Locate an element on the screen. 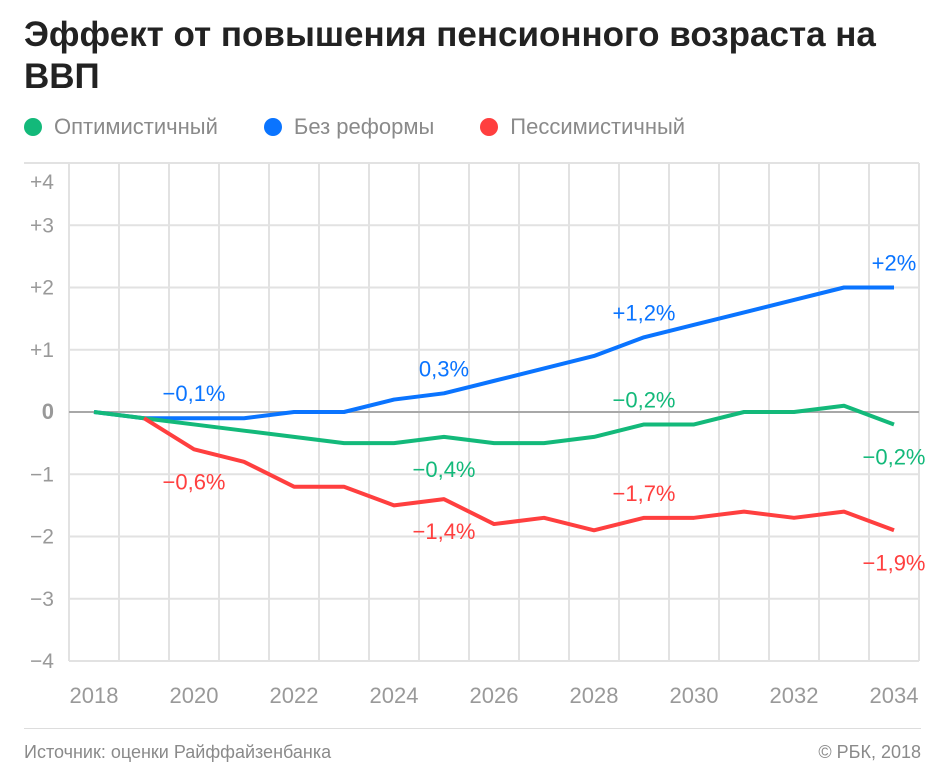 The width and height of the screenshot is (945, 784). x-tick-label: 2018 is located at coordinates (94, 695).